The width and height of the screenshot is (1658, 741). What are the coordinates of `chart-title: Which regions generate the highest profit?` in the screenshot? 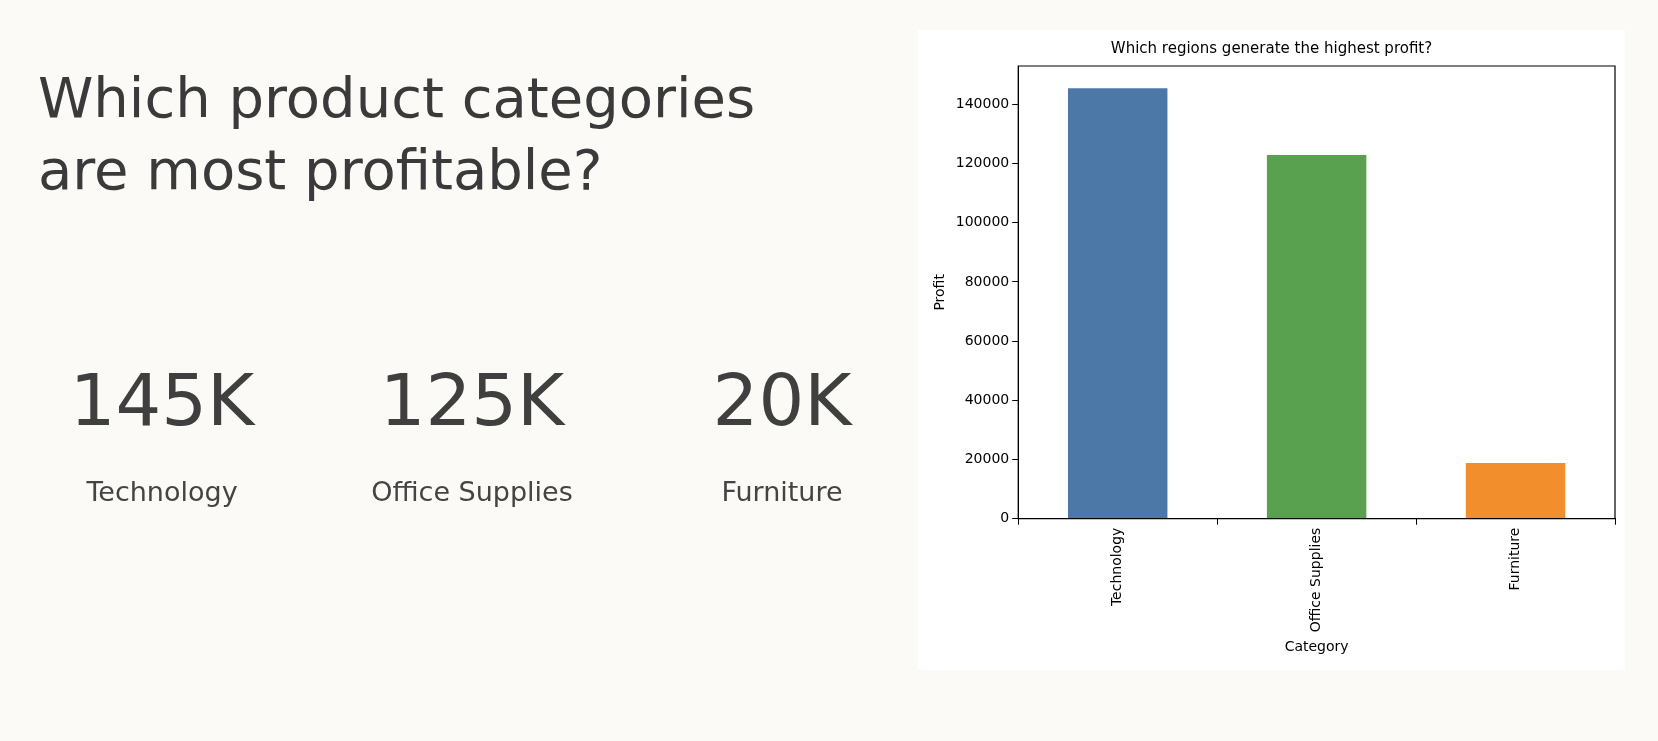 It's located at (1271, 47).